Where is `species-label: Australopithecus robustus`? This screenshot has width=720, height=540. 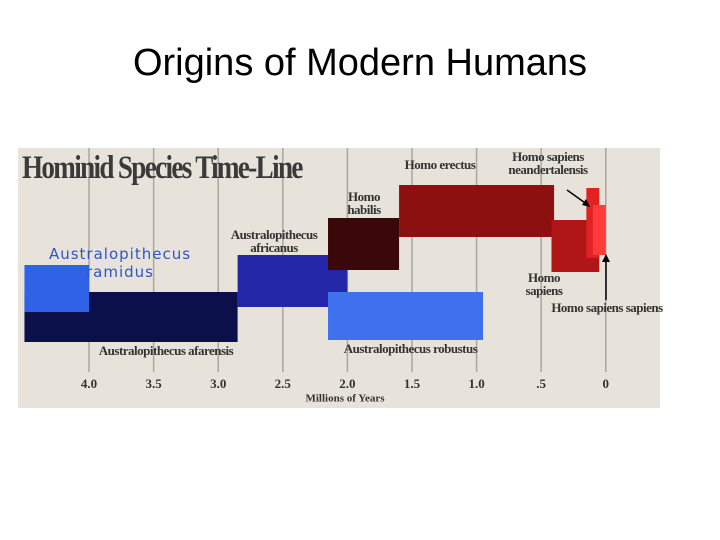 species-label: Australopithecus robustus is located at coordinates (410, 348).